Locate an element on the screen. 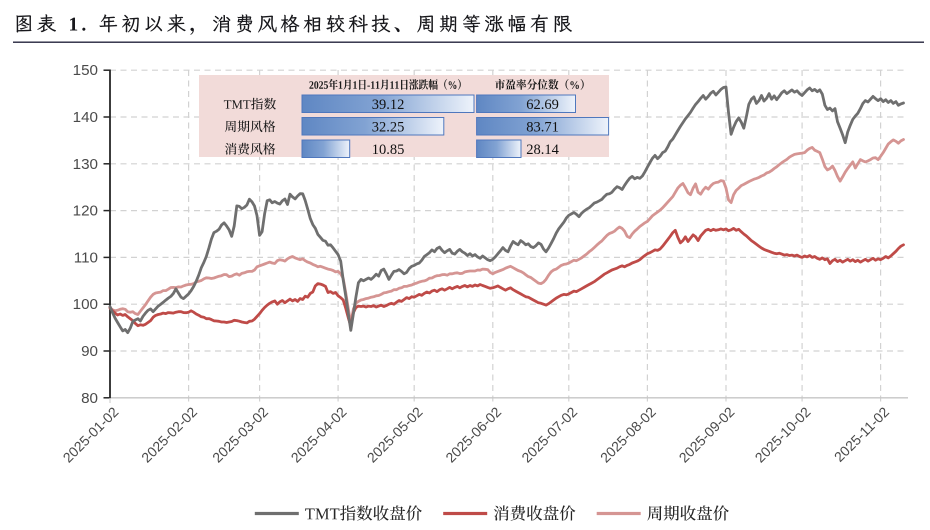 This screenshot has height=530, width=930. svg-text: 120 is located at coordinates (85, 211).